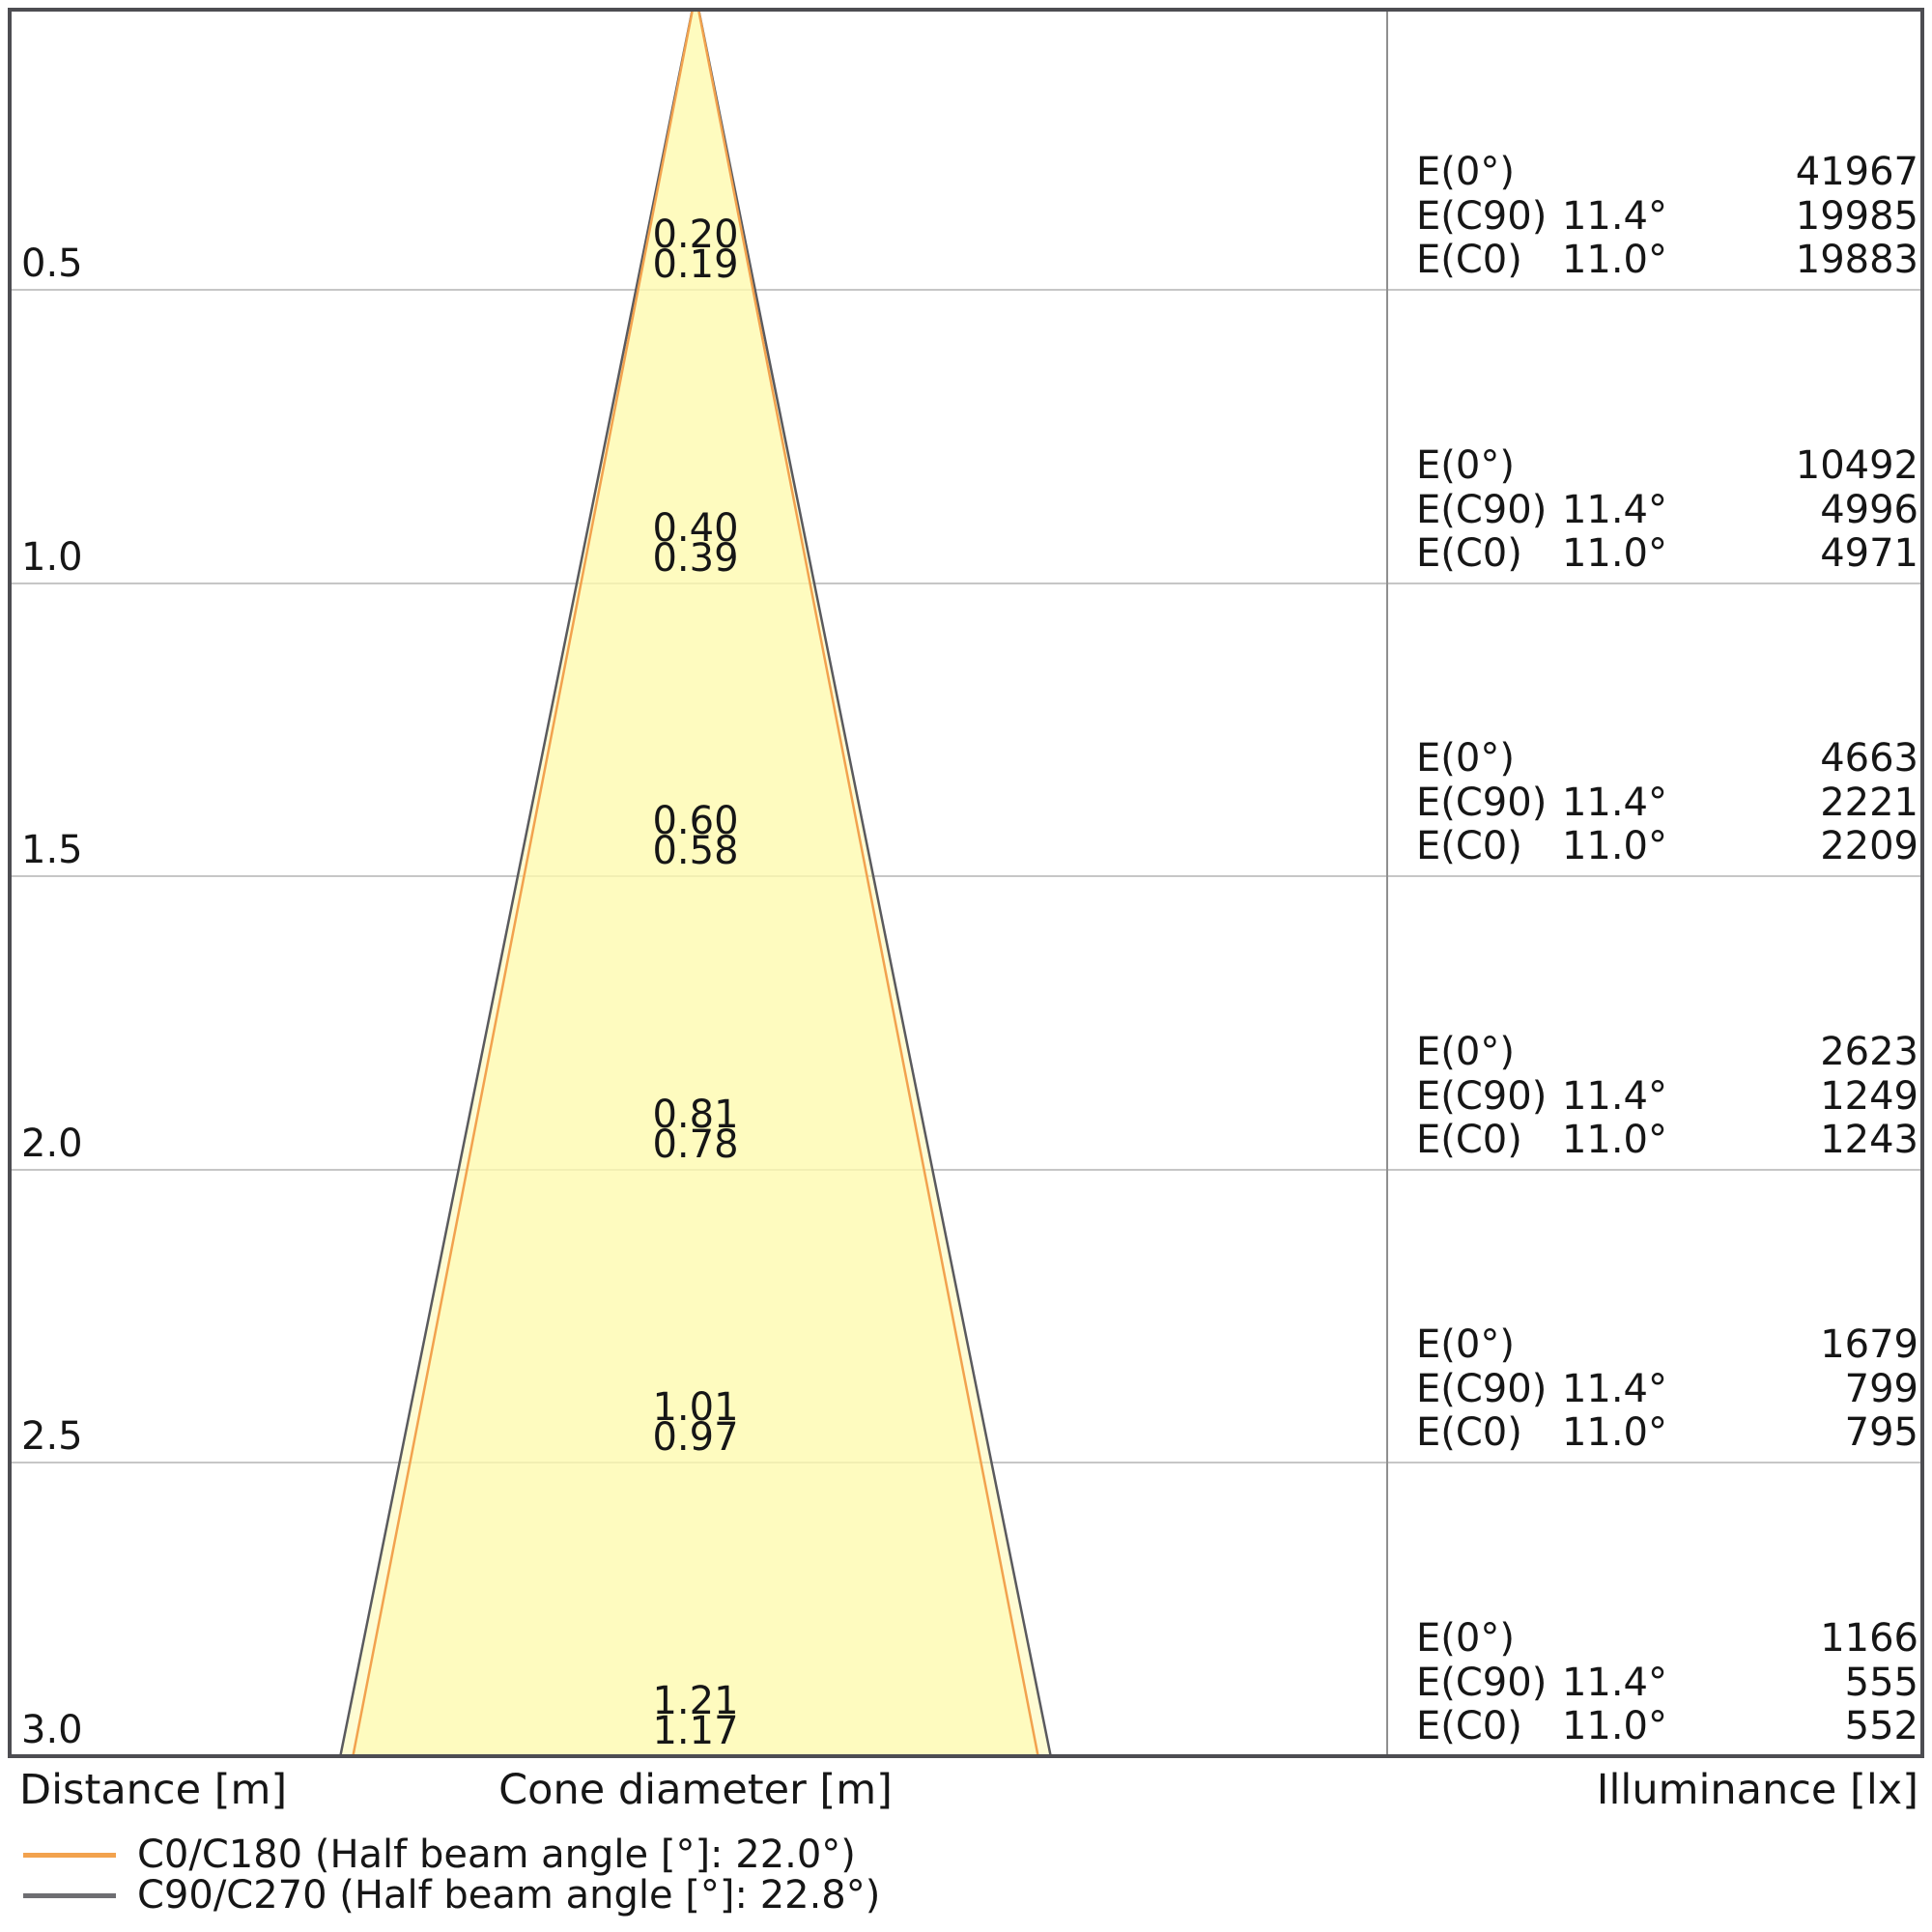 This screenshot has height=1932, width=1932. I want to click on legend-item-c0-c180: C0/C180 (Half beam angle [°]: 22.0°), so click(439, 1855).